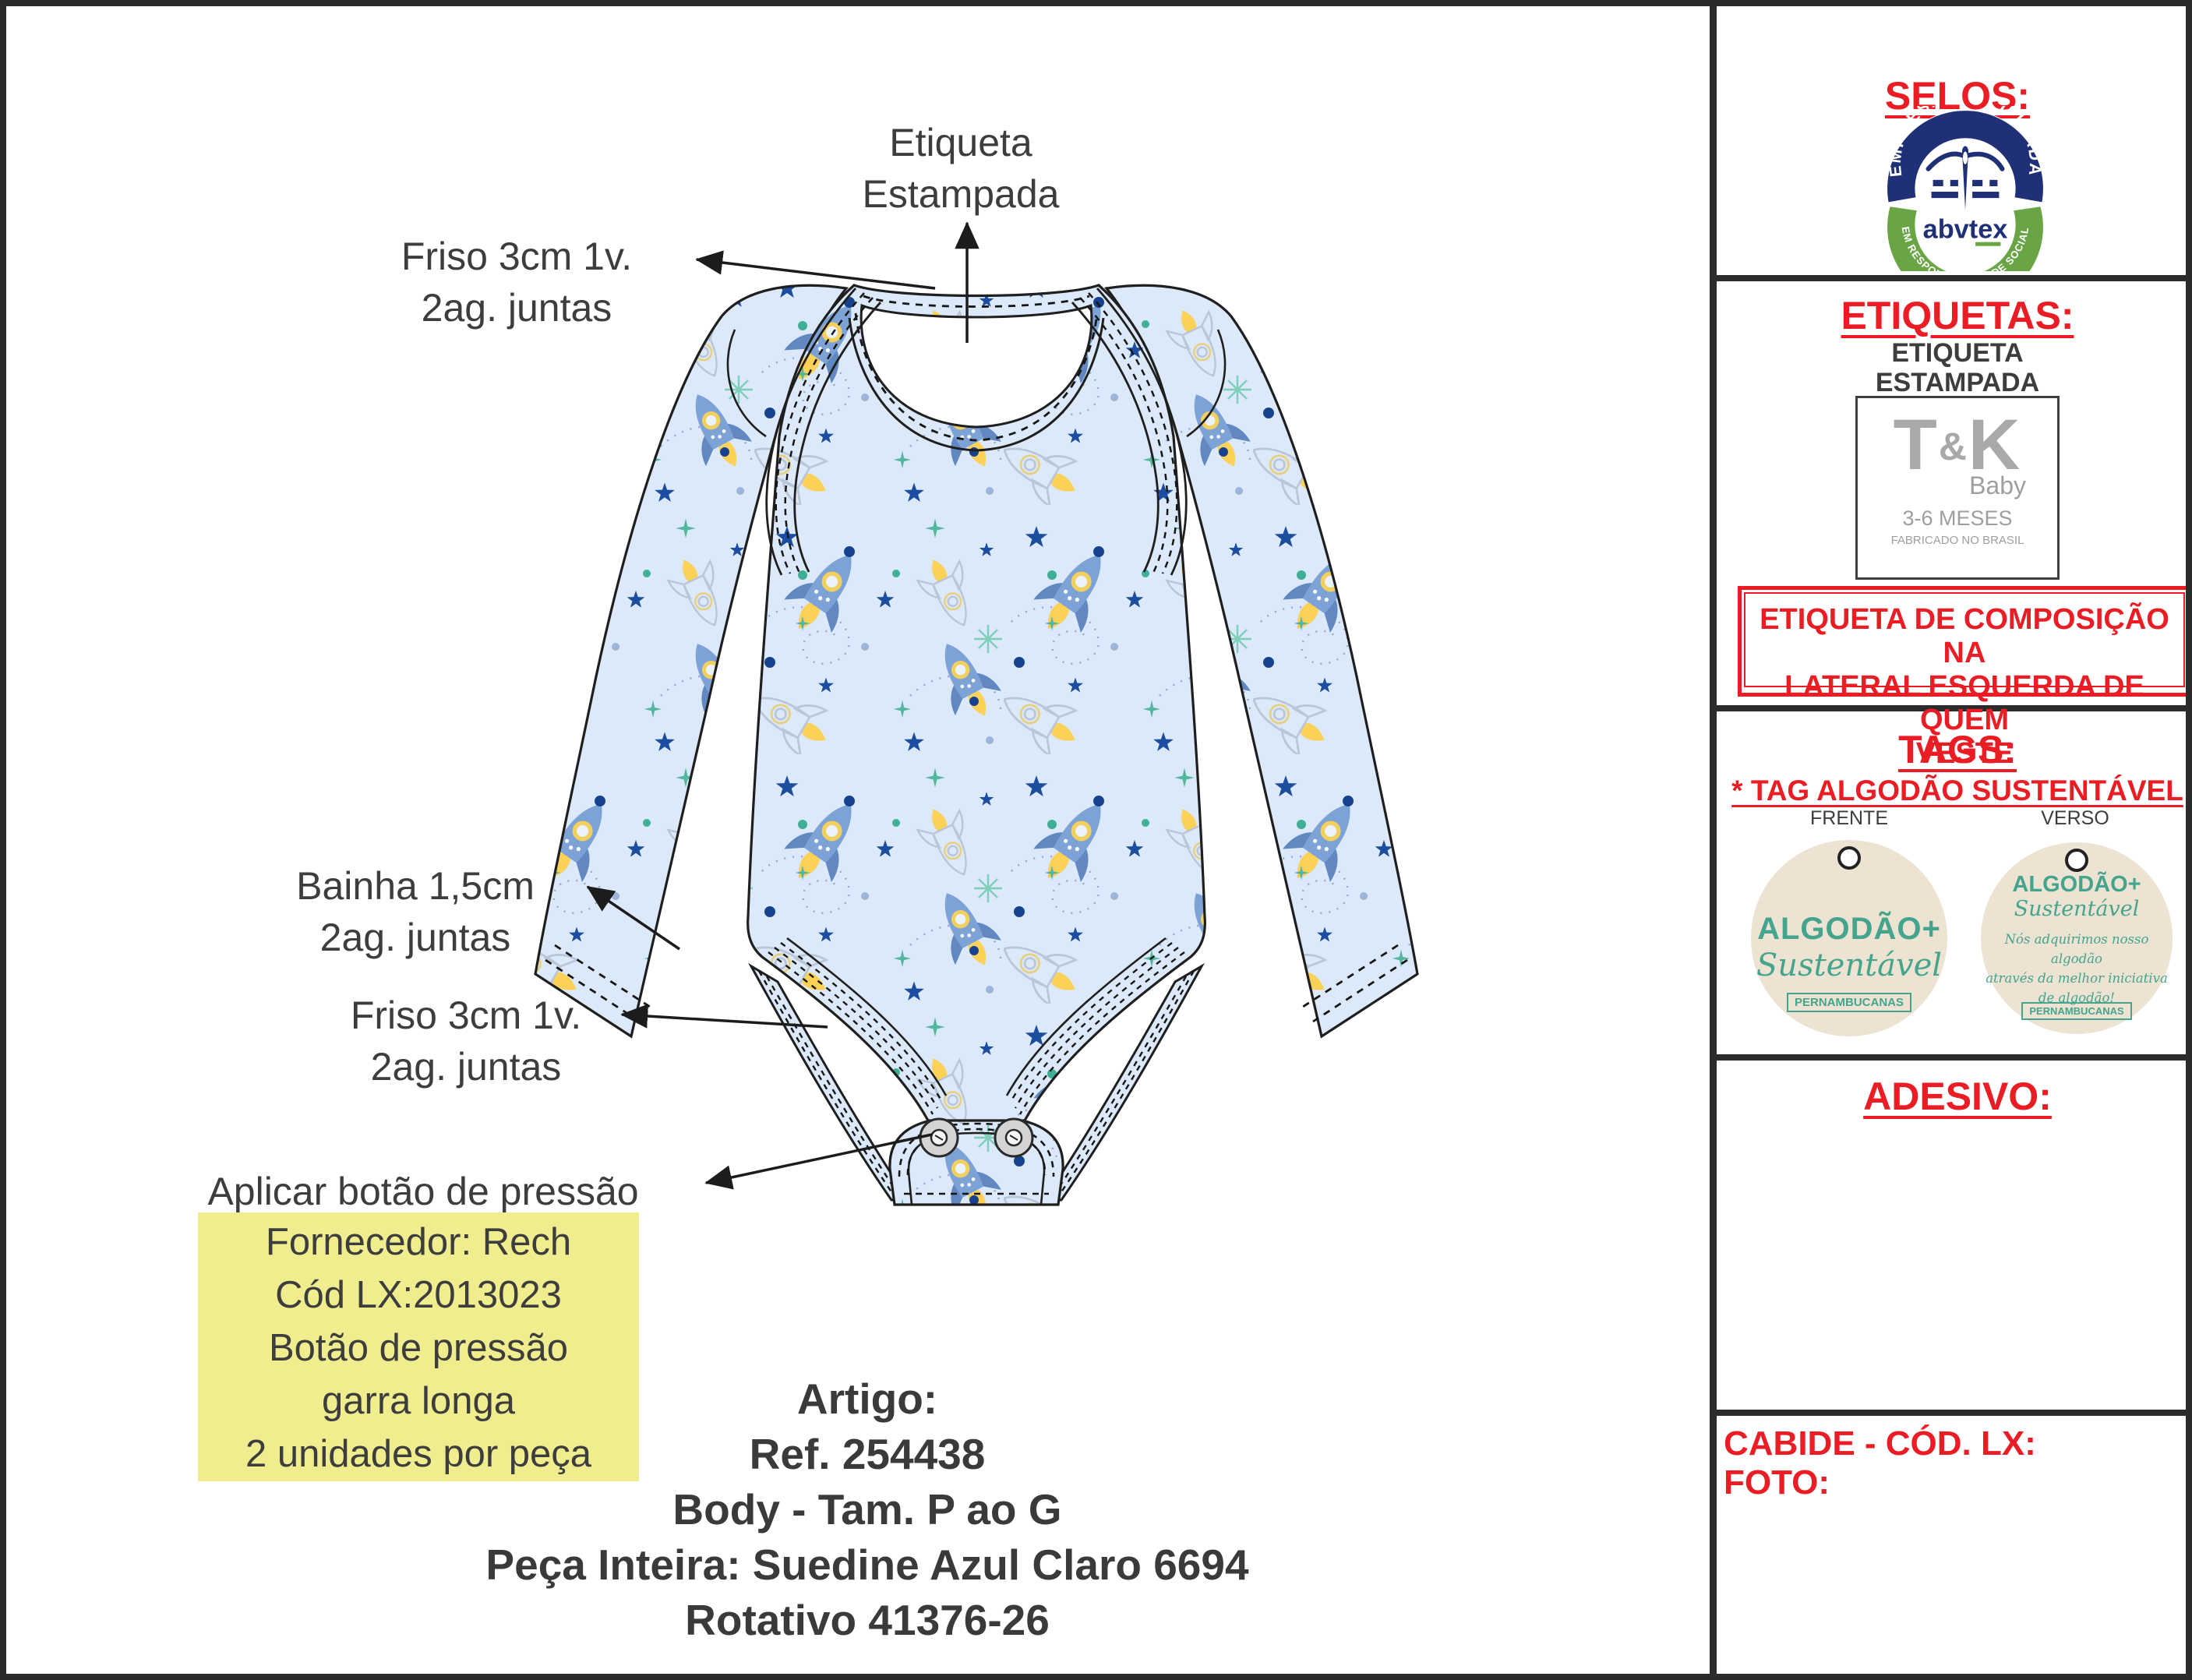 The width and height of the screenshot is (2192, 1680). I want to click on notice-line: VESTE, so click(1964, 754).